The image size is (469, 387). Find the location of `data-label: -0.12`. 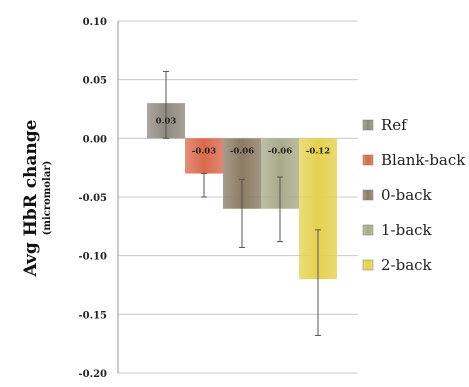

data-label: -0.12 is located at coordinates (318, 151).